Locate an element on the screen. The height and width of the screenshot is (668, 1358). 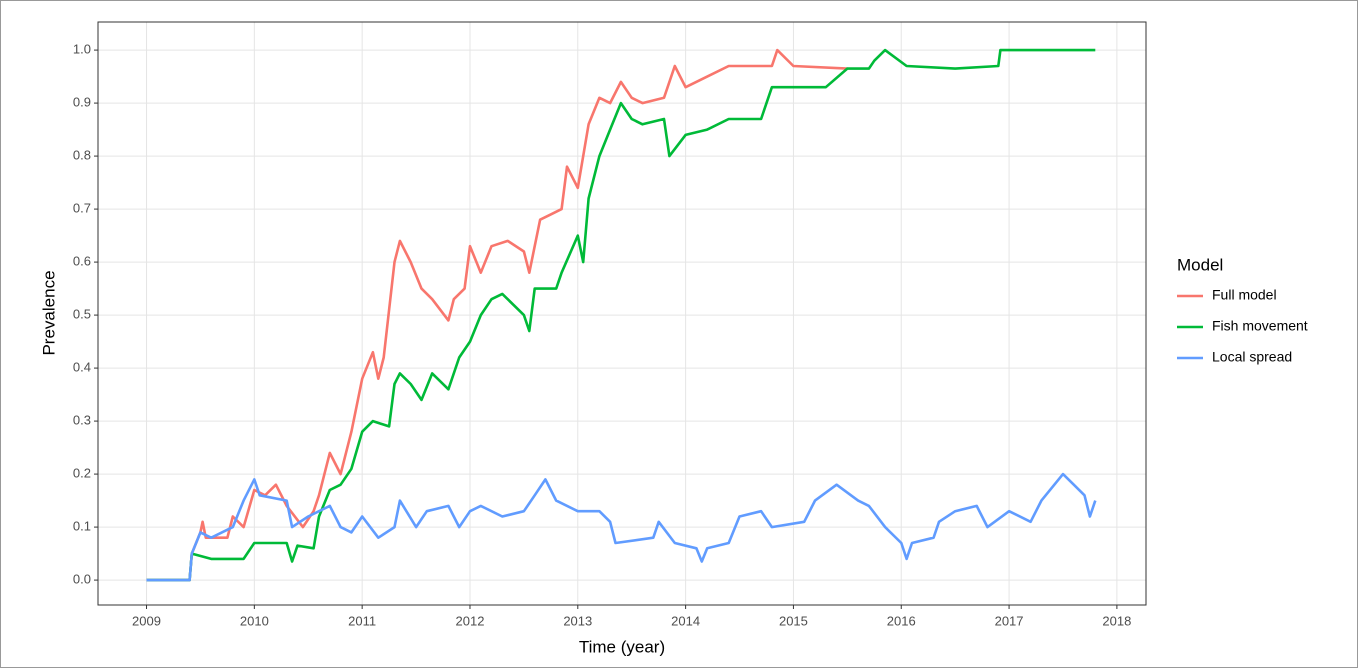
y-tick-label: 0.9 is located at coordinates (82, 102).